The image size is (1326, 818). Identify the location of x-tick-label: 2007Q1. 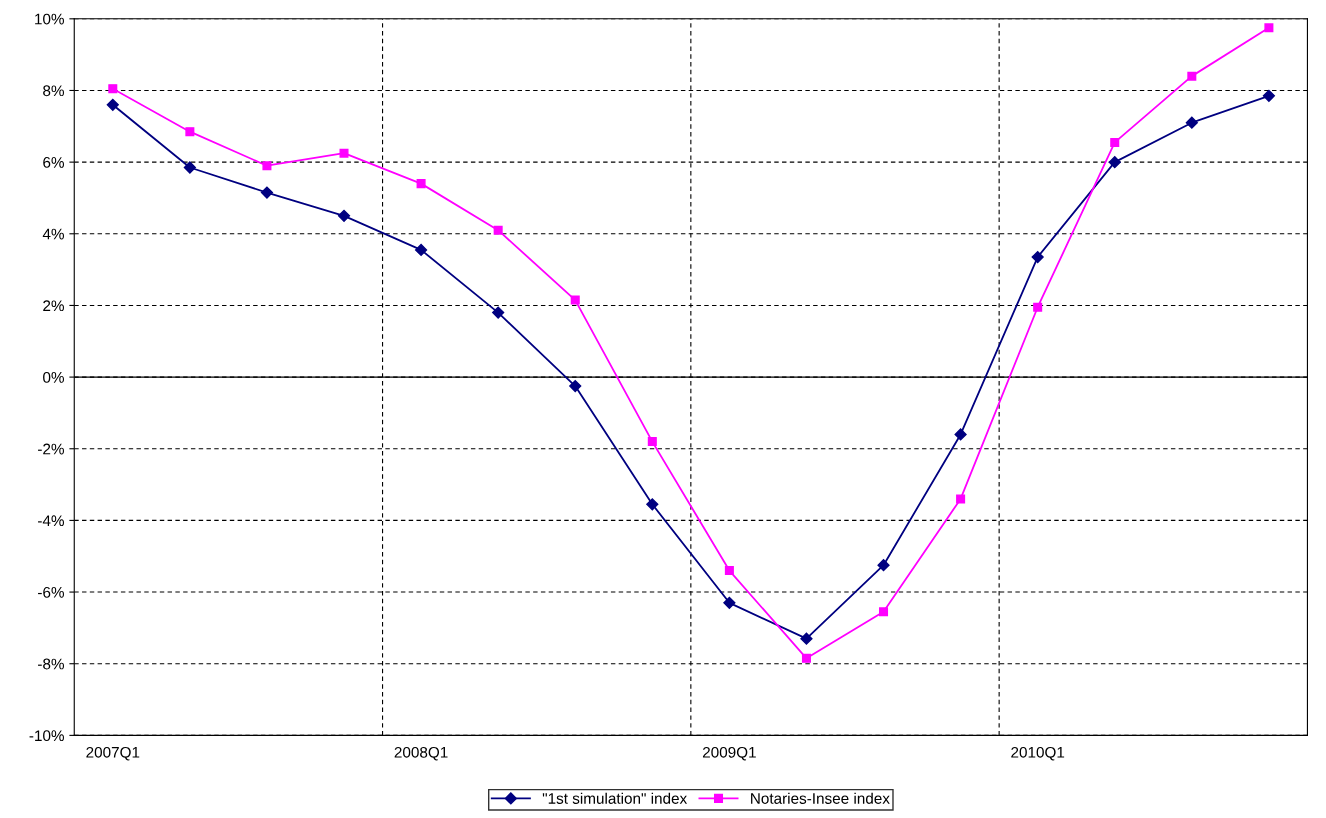
(113, 753).